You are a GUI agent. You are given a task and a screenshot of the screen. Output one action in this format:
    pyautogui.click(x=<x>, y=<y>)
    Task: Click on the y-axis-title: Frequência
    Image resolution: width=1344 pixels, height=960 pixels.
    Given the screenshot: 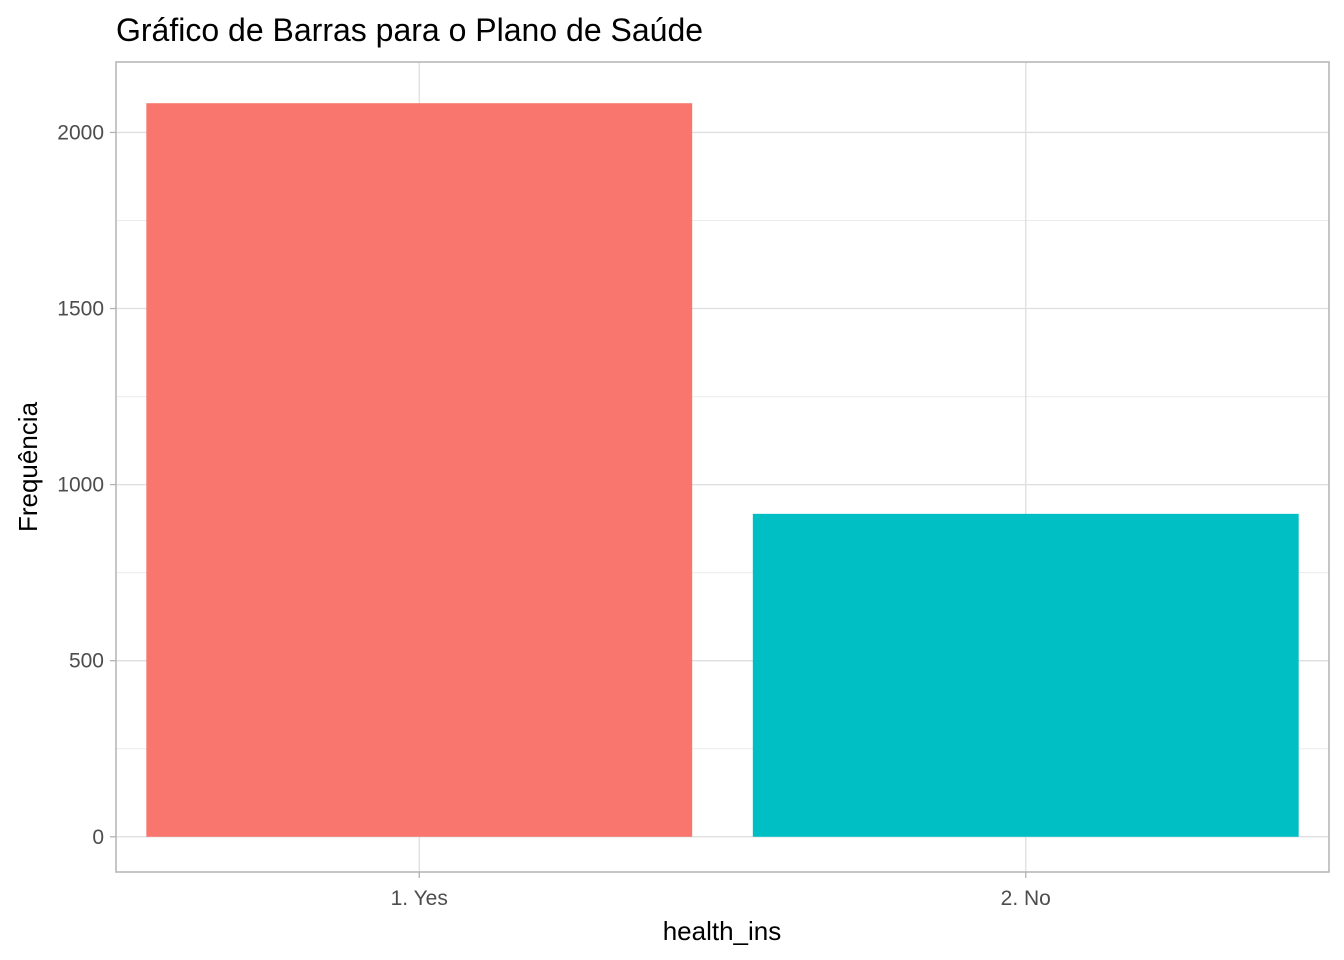 What is the action you would take?
    pyautogui.click(x=28, y=466)
    